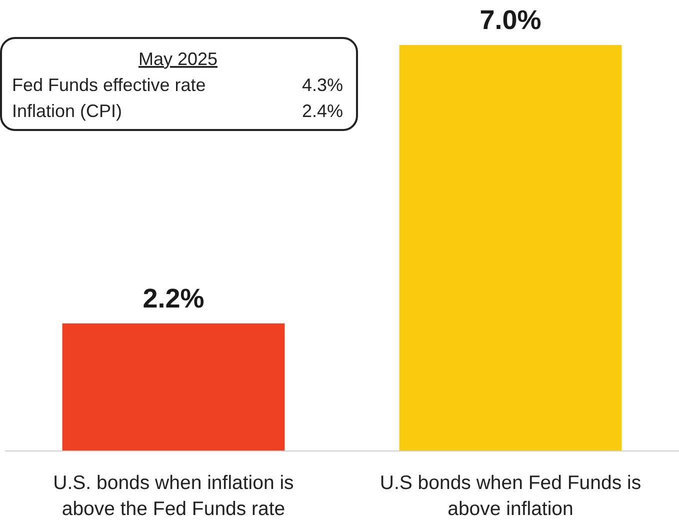  Describe the element at coordinates (322, 85) in the screenshot. I see `annotation: 4.3%` at that location.